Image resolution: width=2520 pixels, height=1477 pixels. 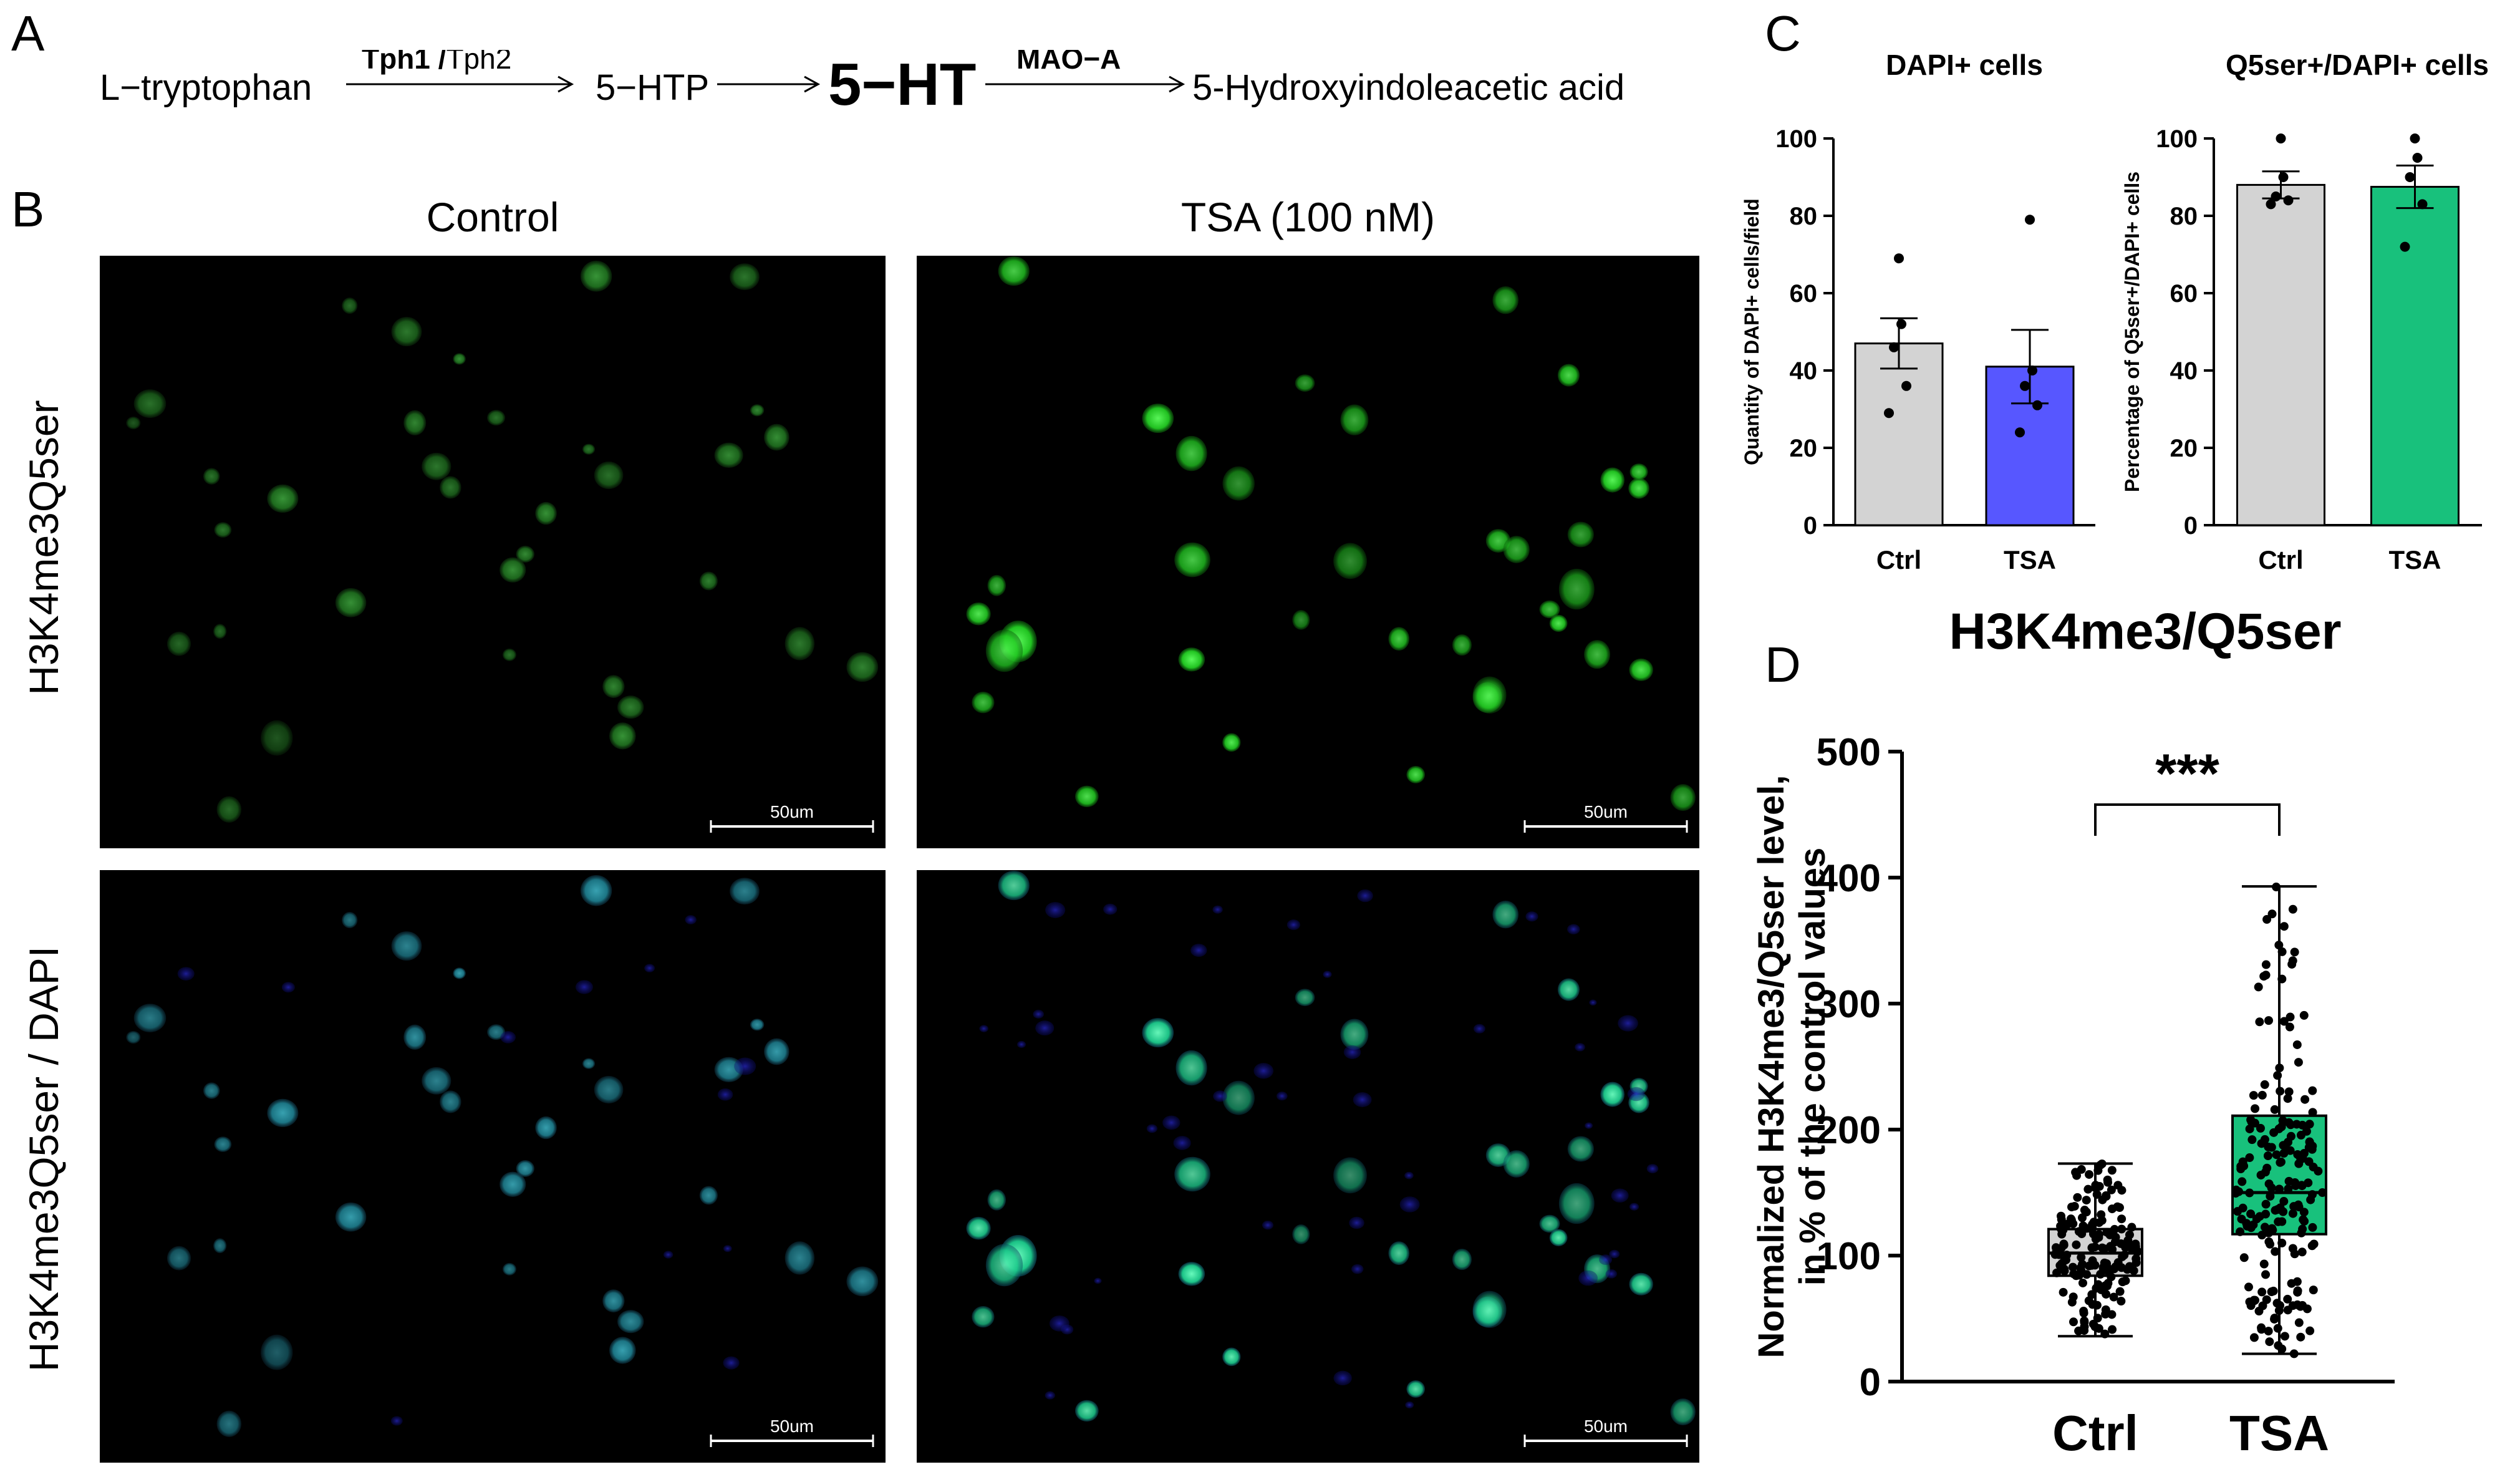 I want to click on scale-bar-label: 50um, so click(x=792, y=1426).